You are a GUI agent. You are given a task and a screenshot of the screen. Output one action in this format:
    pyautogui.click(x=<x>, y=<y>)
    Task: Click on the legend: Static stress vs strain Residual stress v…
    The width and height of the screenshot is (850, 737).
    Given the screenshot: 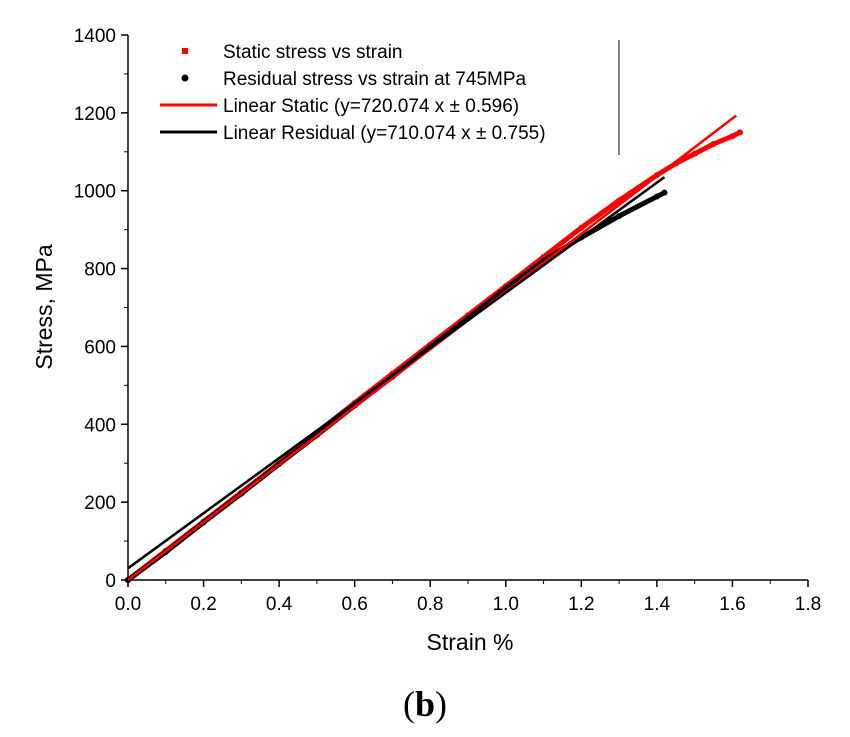 What is the action you would take?
    pyautogui.click(x=390, y=97)
    